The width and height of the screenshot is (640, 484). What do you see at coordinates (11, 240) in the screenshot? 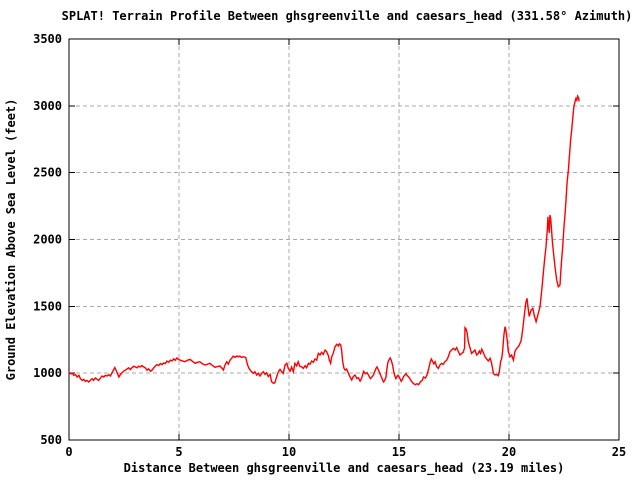
I see `y-axis-label: Ground Elevation Above Sea Level (feet)` at bounding box center [11, 240].